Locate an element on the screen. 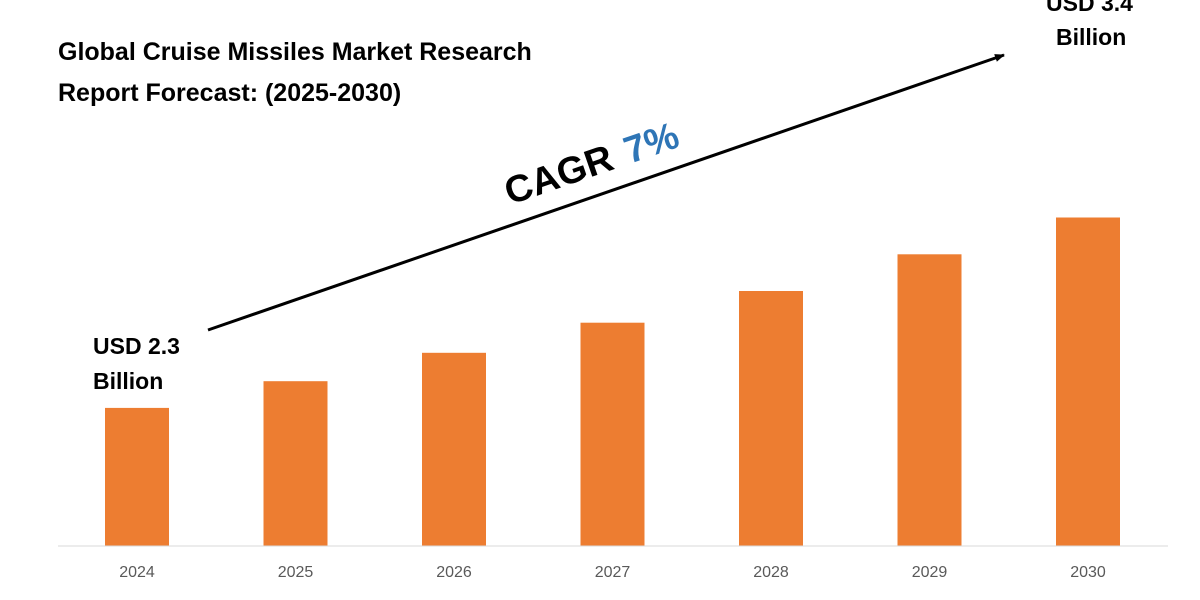 The width and height of the screenshot is (1200, 600). x-tick-label-2024: 2024 is located at coordinates (137, 572).